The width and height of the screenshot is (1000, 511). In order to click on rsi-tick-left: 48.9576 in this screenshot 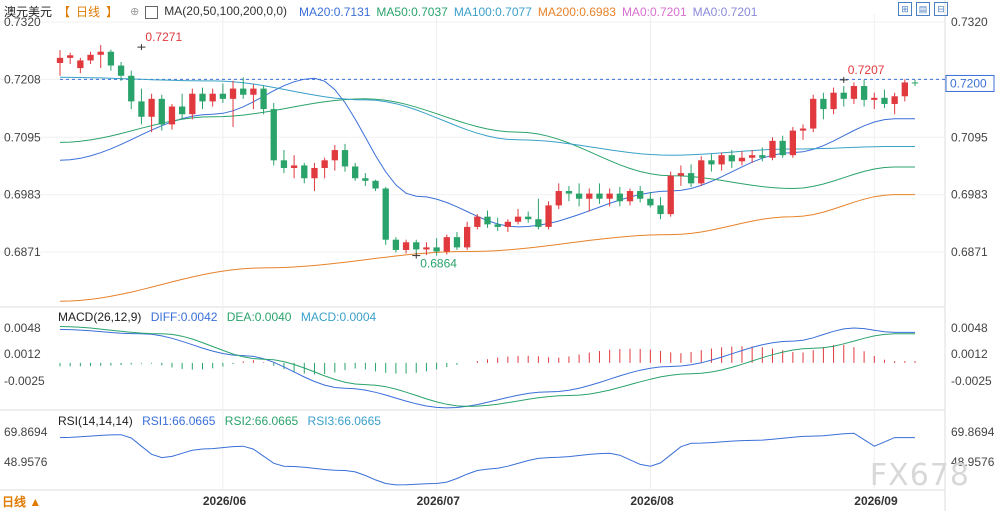, I will do `click(26, 462)`.